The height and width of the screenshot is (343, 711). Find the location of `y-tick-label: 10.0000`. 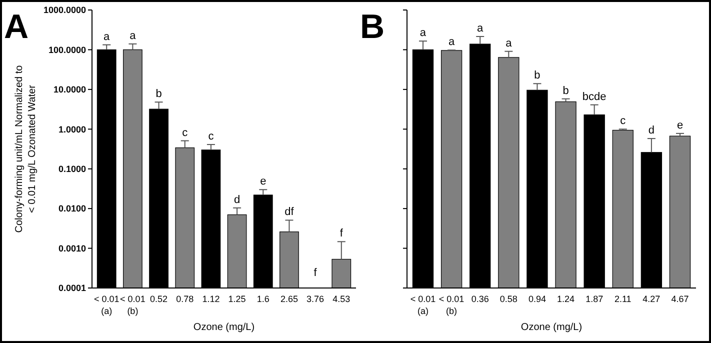

y-tick-label: 10.0000 is located at coordinates (69, 89).